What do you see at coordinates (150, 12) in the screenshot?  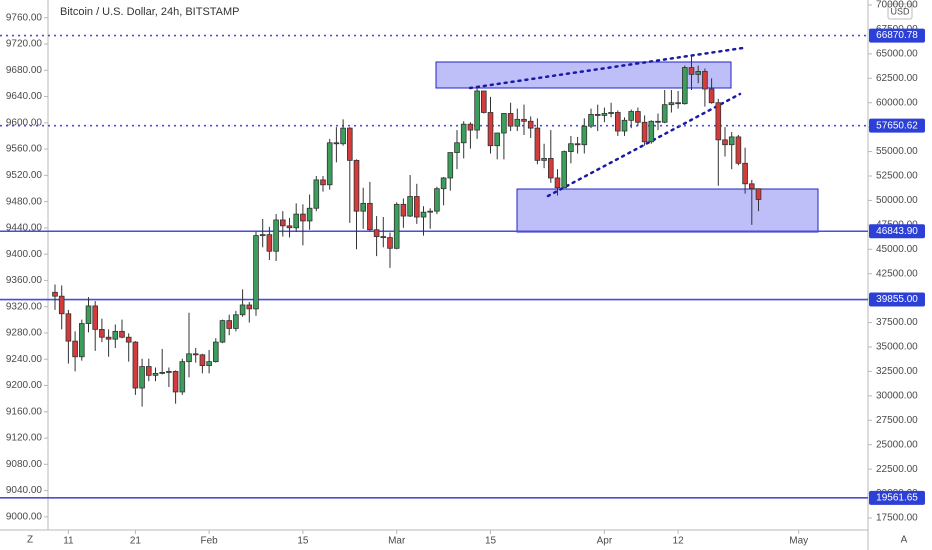 I see `chart-title: Bitcoin / U.S. Dollar, 24h, BITSTAMP` at bounding box center [150, 12].